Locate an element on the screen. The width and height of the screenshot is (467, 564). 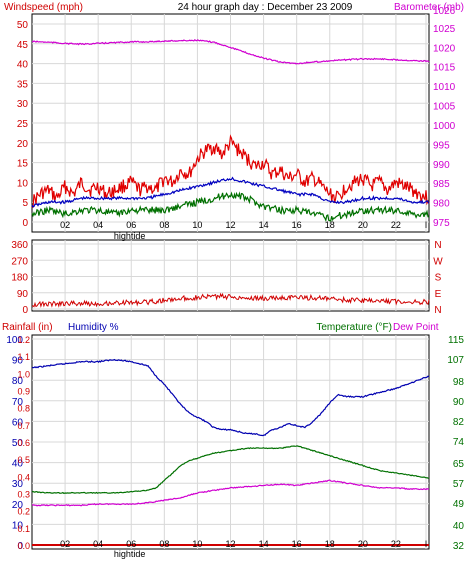
humidity-tick-label: 10 is located at coordinates (18, 525).